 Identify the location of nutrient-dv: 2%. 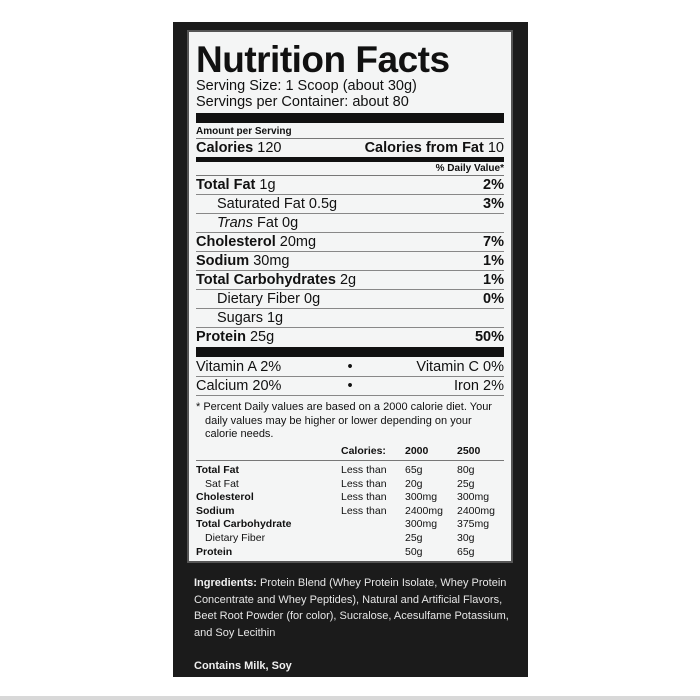
(493, 185).